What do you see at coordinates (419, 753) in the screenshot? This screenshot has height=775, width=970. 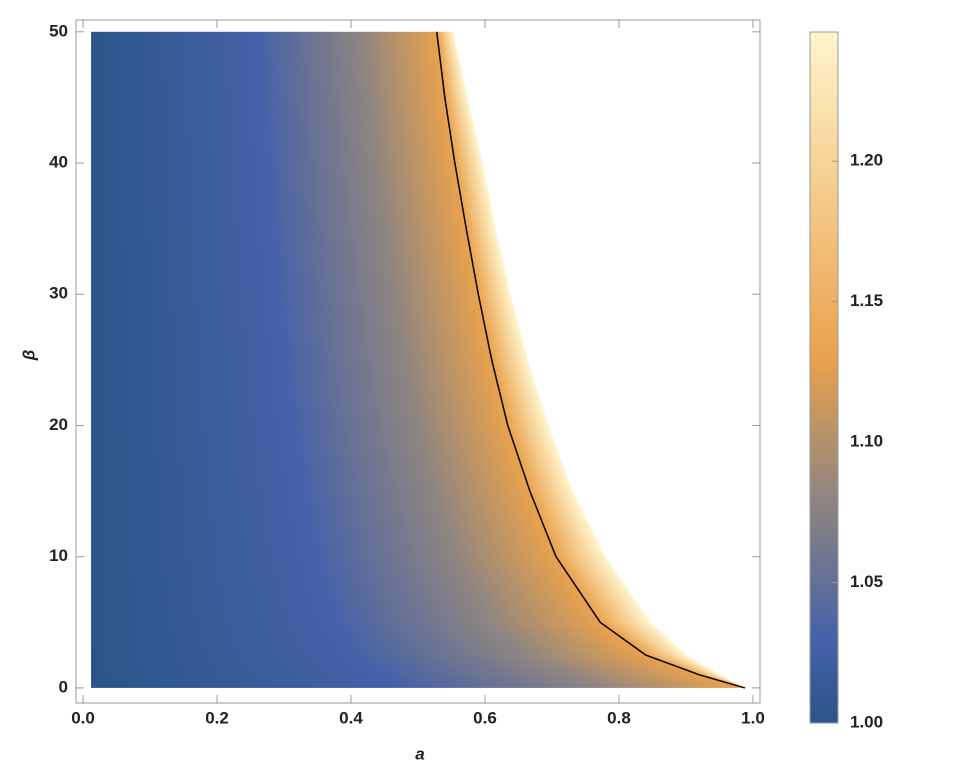 I see `x-axis-label: a` at bounding box center [419, 753].